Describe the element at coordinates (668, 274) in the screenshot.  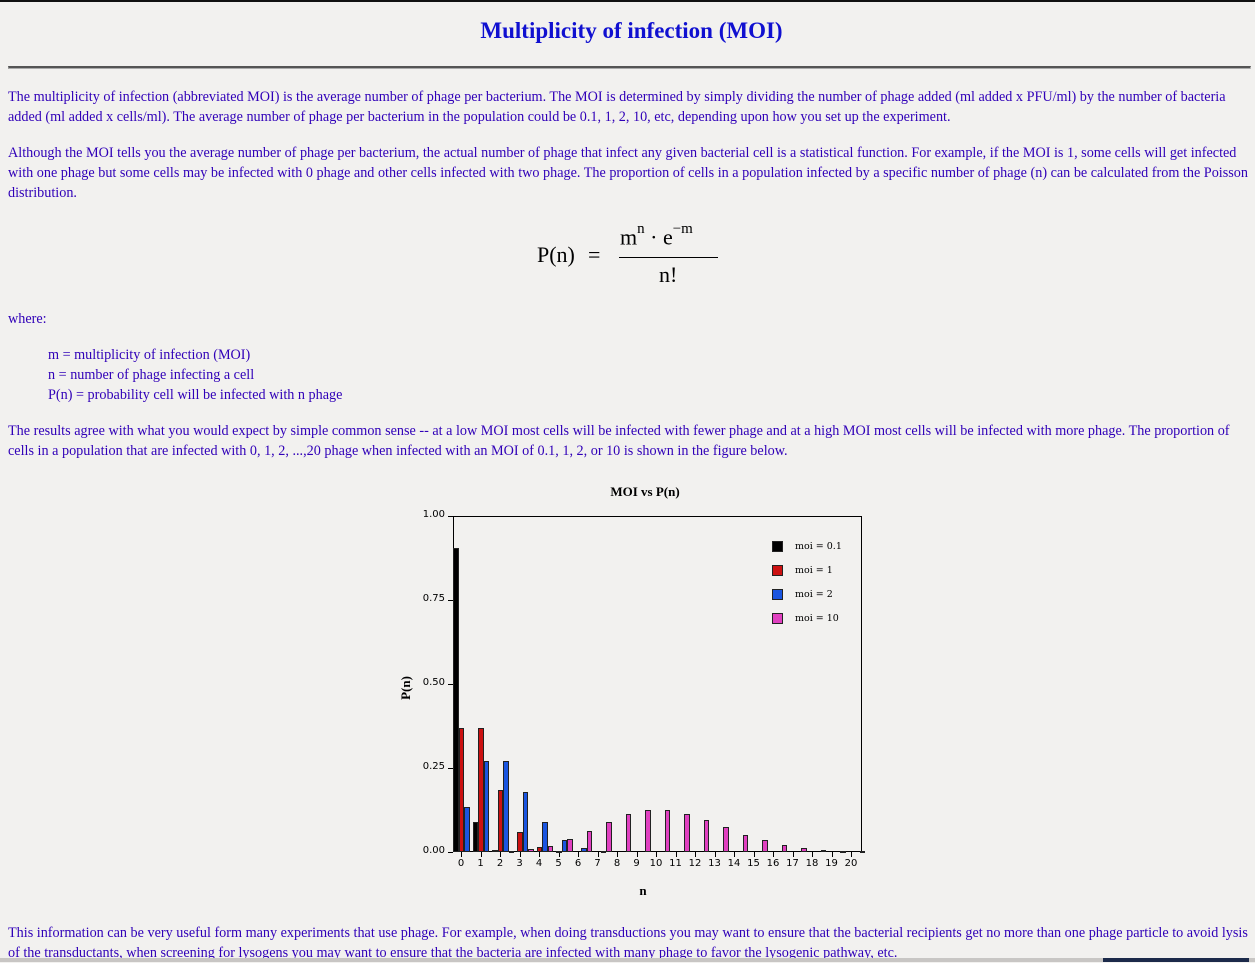
I see `formula-denominator: n!` at that location.